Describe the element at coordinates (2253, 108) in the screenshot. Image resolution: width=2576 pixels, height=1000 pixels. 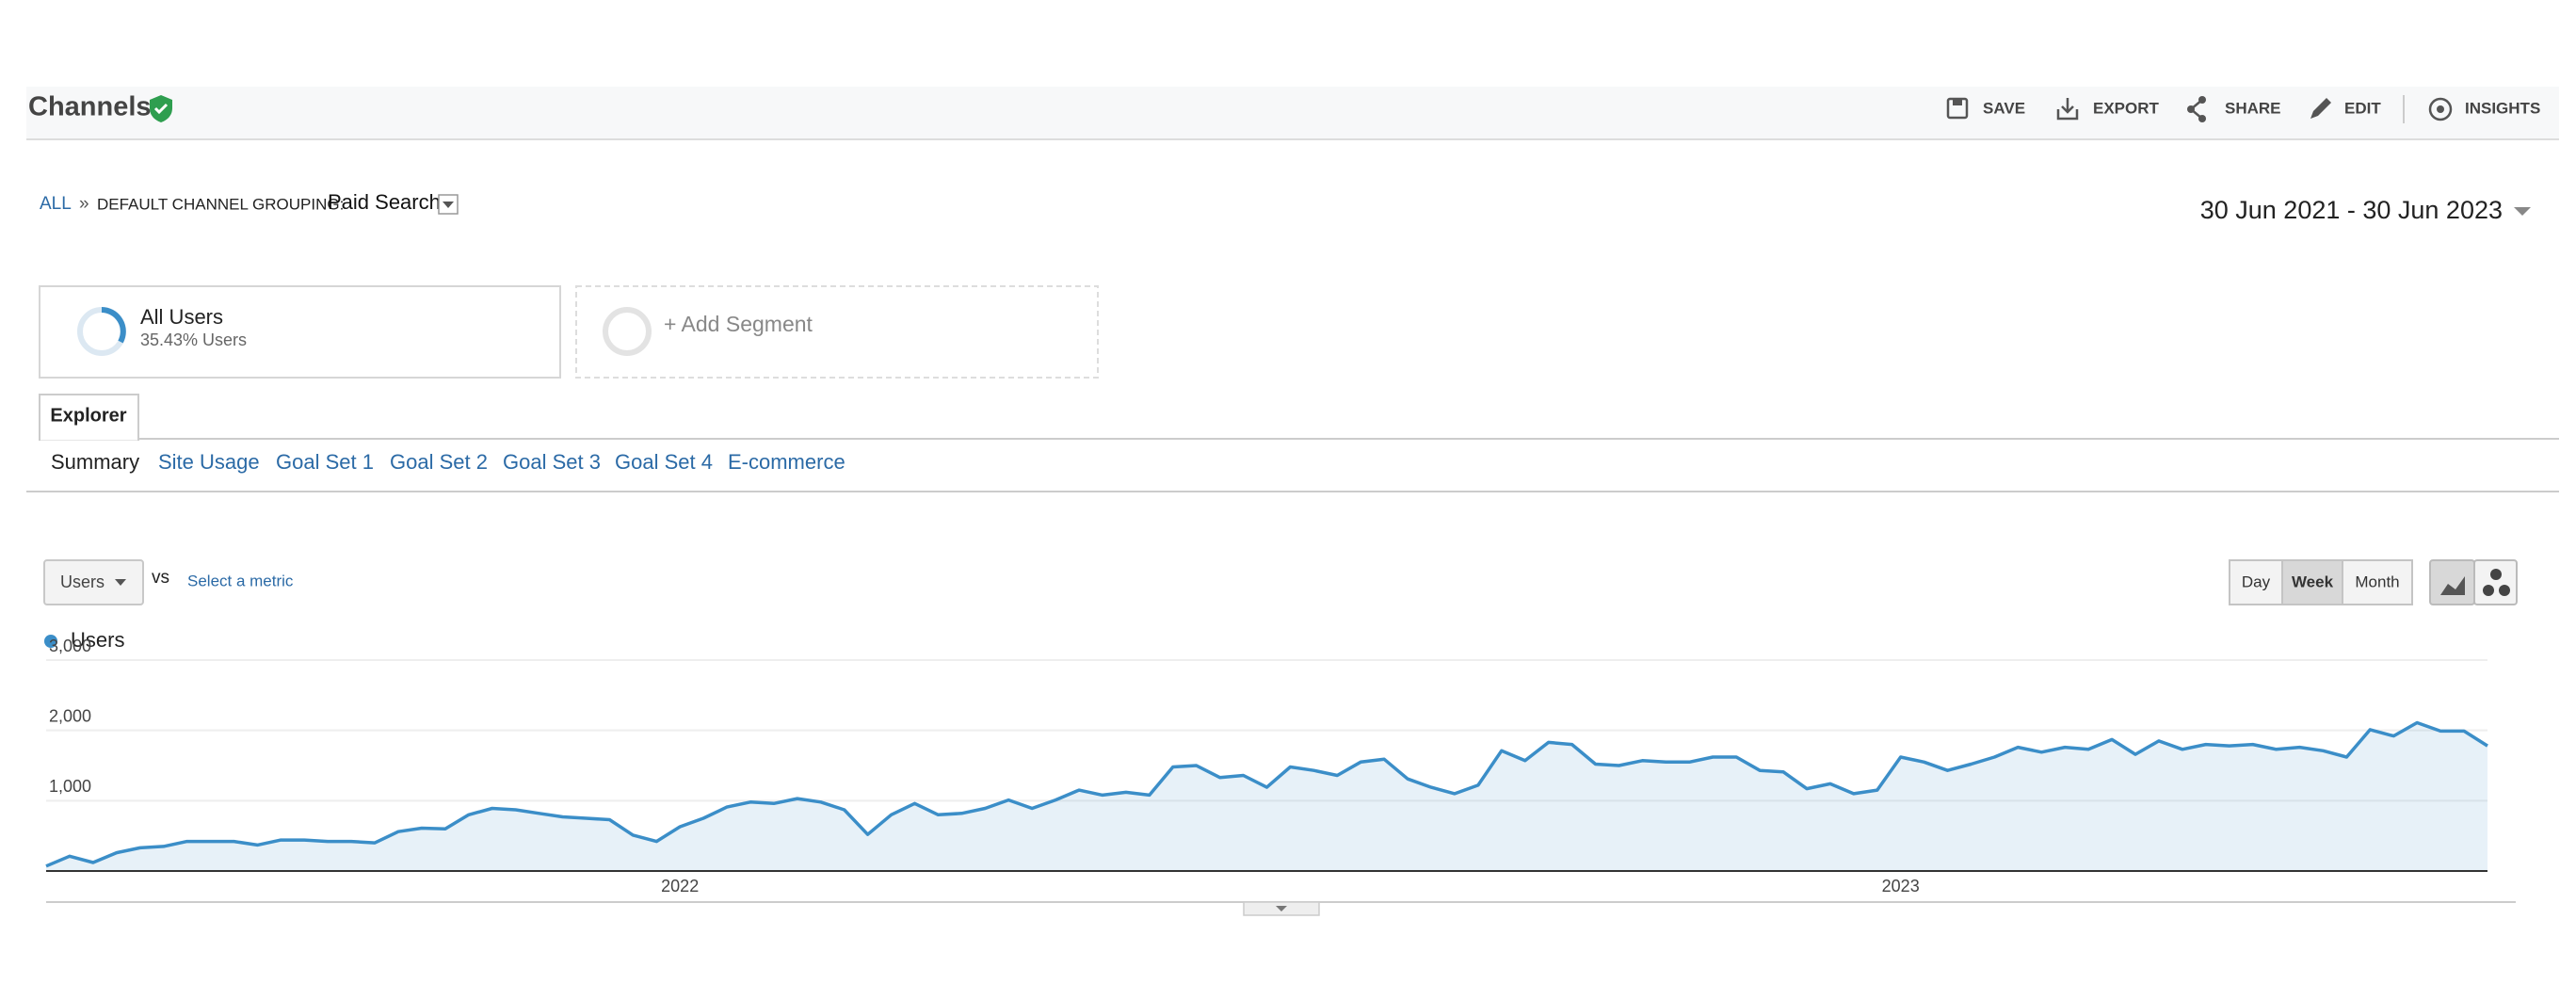
I see `share-label: SHARE` at that location.